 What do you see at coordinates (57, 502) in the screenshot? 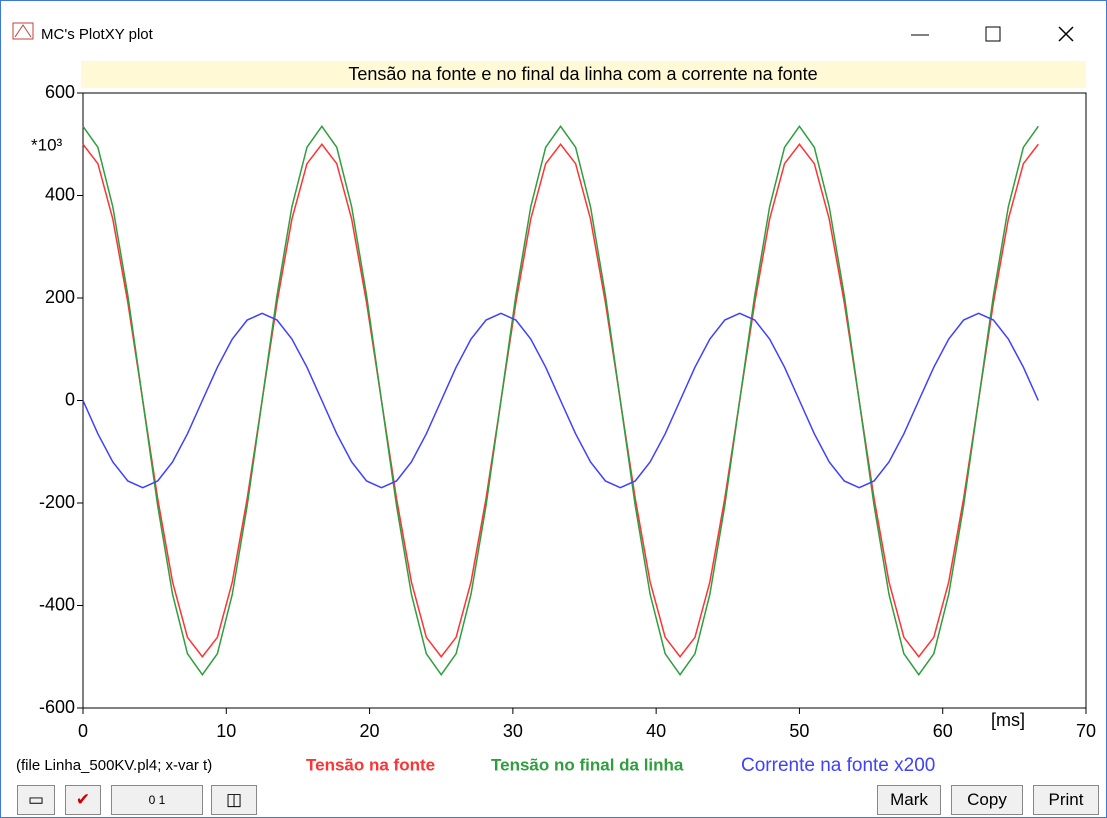
I see `y-tick-label: -200` at bounding box center [57, 502].